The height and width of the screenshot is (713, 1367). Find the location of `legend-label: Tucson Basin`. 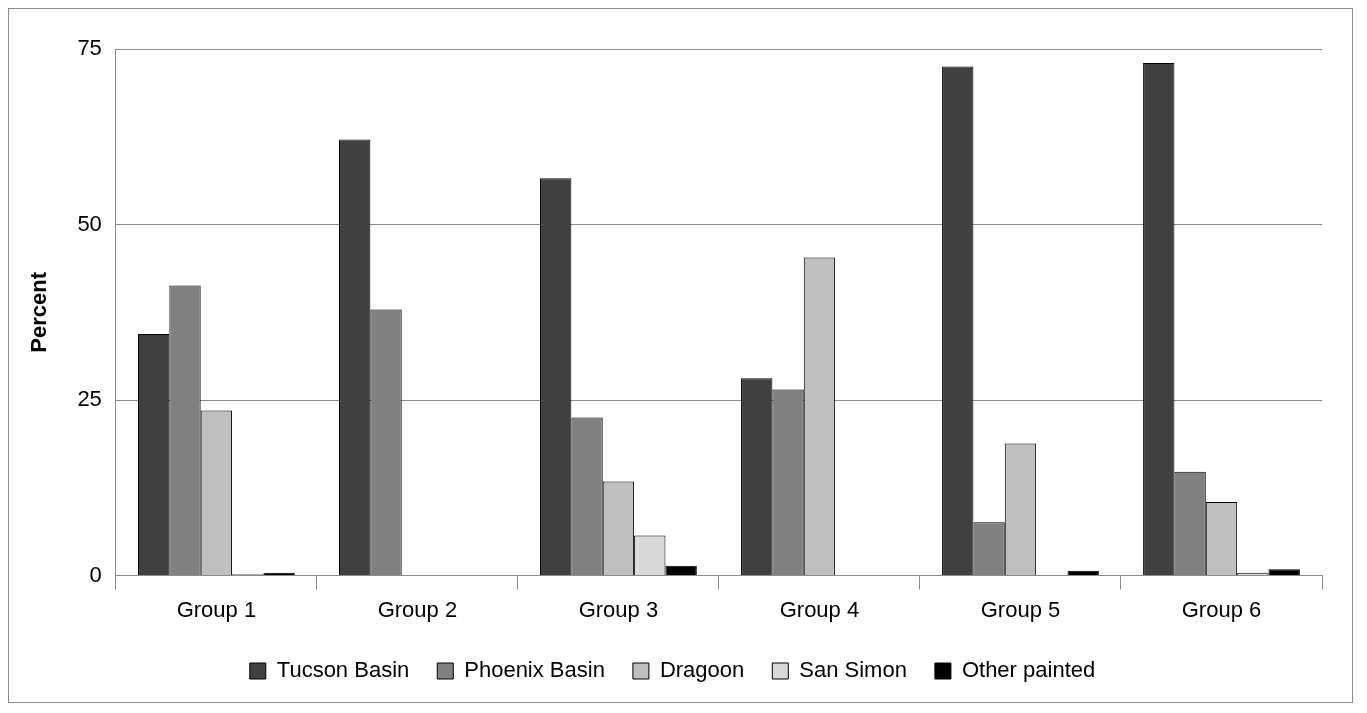

legend-label: Tucson Basin is located at coordinates (343, 670).